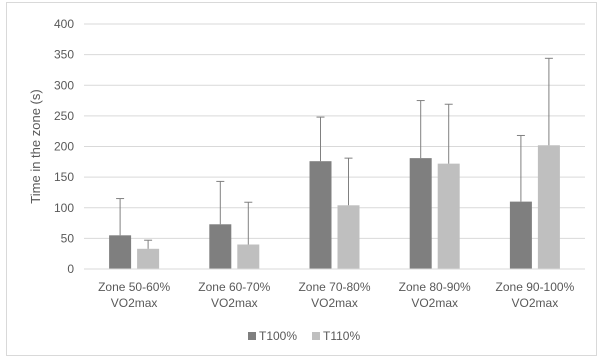 The height and width of the screenshot is (358, 599). What do you see at coordinates (234, 295) in the screenshot?
I see `x-category-label: Zone 60-70% VO2max` at bounding box center [234, 295].